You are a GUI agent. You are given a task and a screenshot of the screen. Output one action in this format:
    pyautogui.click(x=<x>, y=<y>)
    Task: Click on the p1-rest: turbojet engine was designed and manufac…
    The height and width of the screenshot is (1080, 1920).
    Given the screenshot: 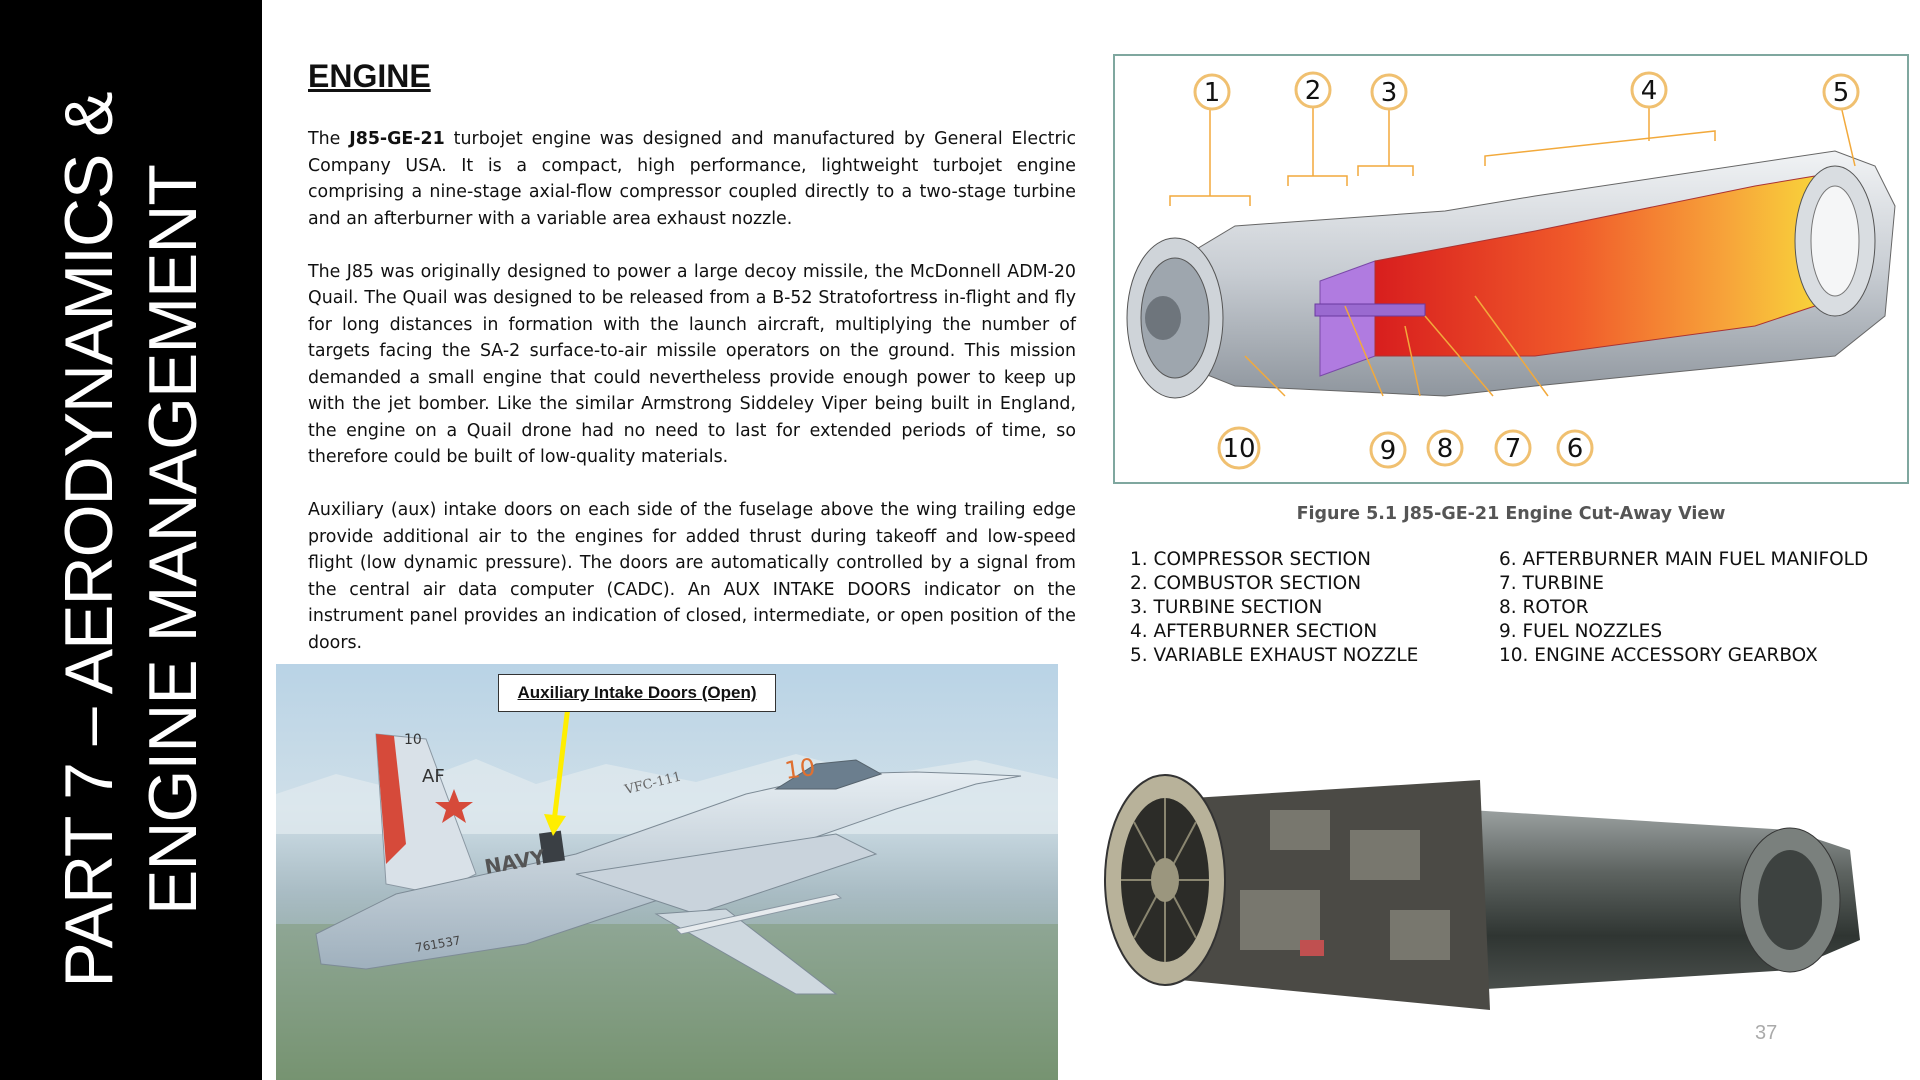 What is the action you would take?
    pyautogui.click(x=692, y=179)
    